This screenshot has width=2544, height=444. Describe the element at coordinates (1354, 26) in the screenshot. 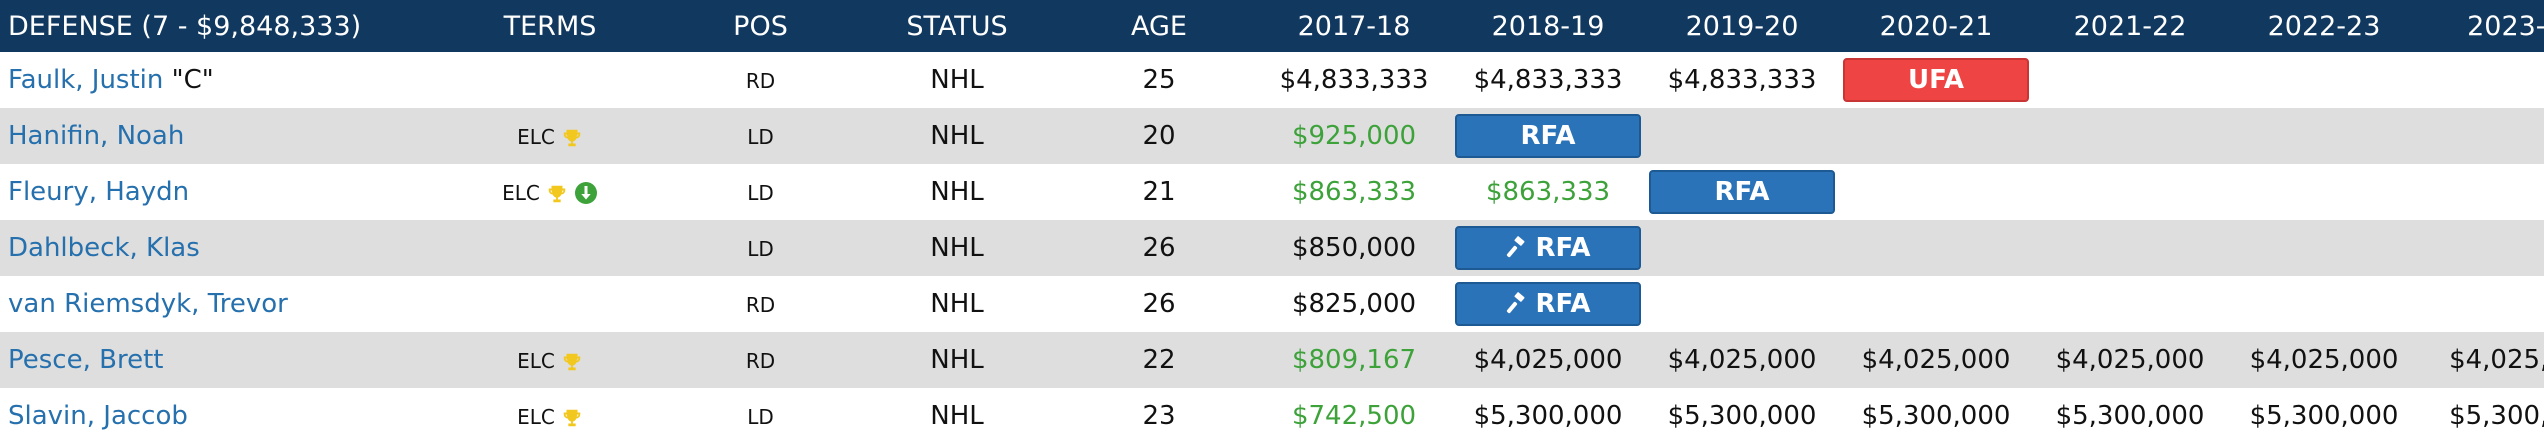

I see `header-season: 2017-18` at that location.